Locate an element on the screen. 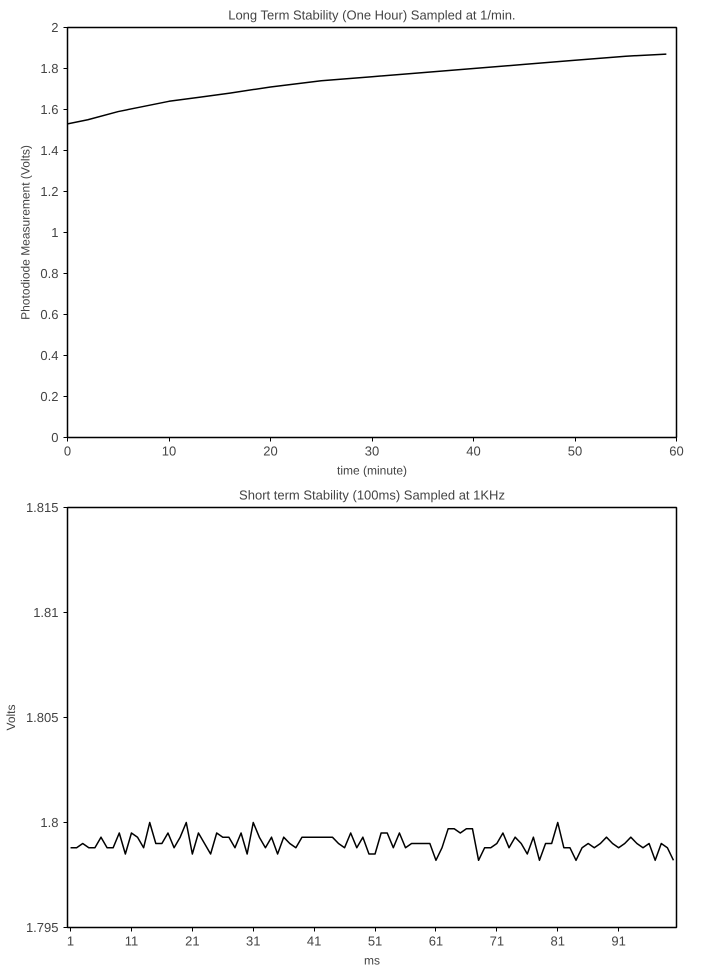 This screenshot has width=702, height=976. x-axis-title: ms is located at coordinates (372, 961).